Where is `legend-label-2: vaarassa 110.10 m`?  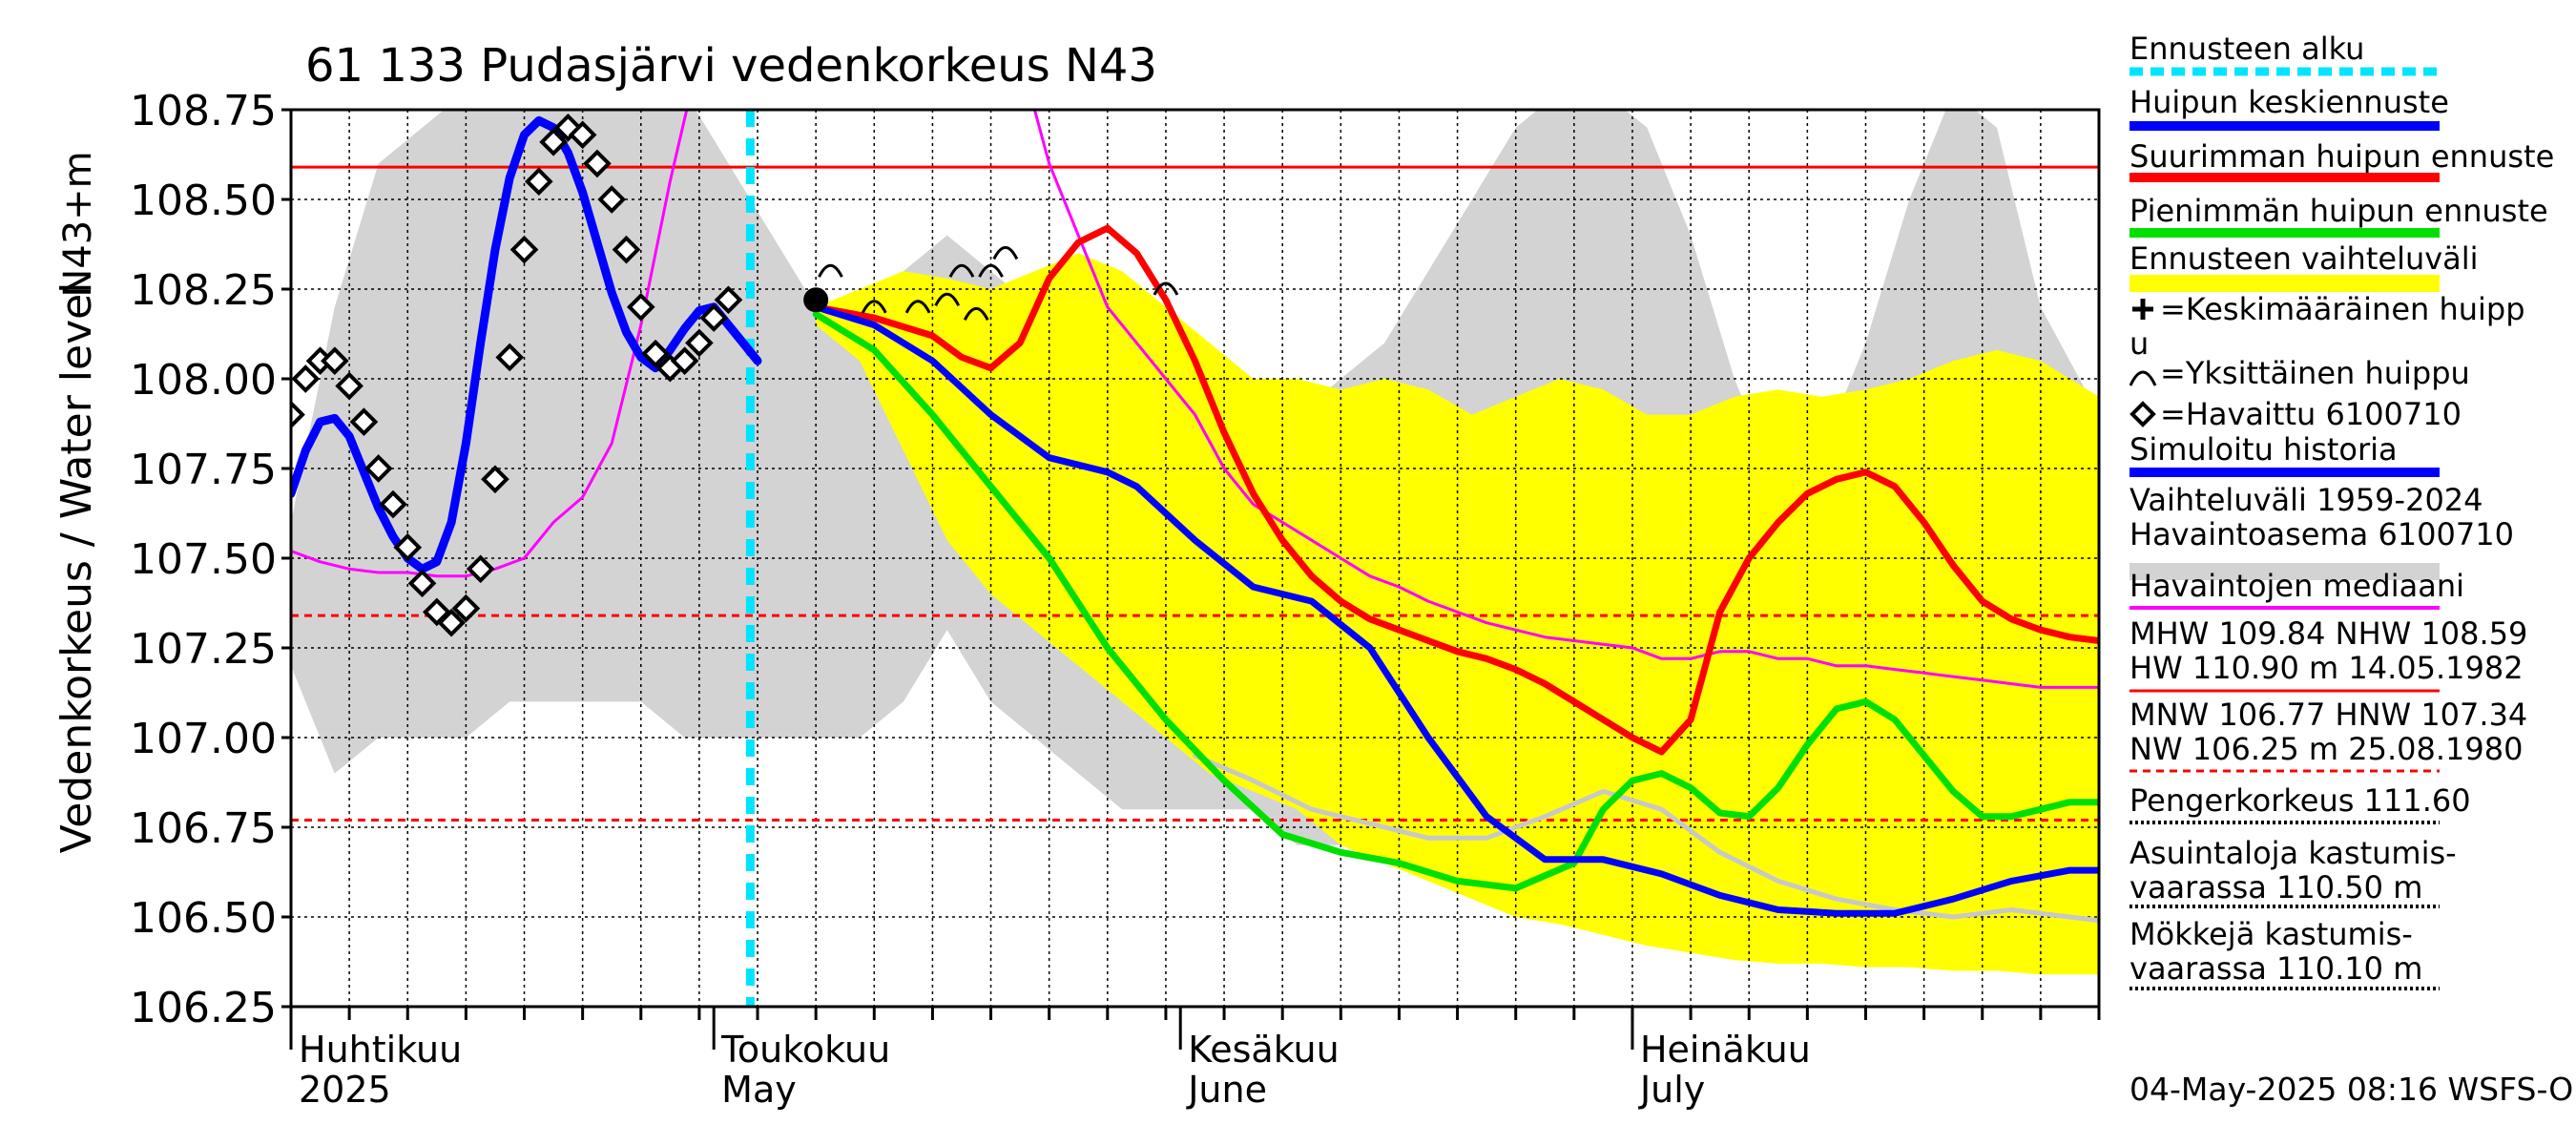 legend-label-2: vaarassa 110.10 m is located at coordinates (2275, 968).